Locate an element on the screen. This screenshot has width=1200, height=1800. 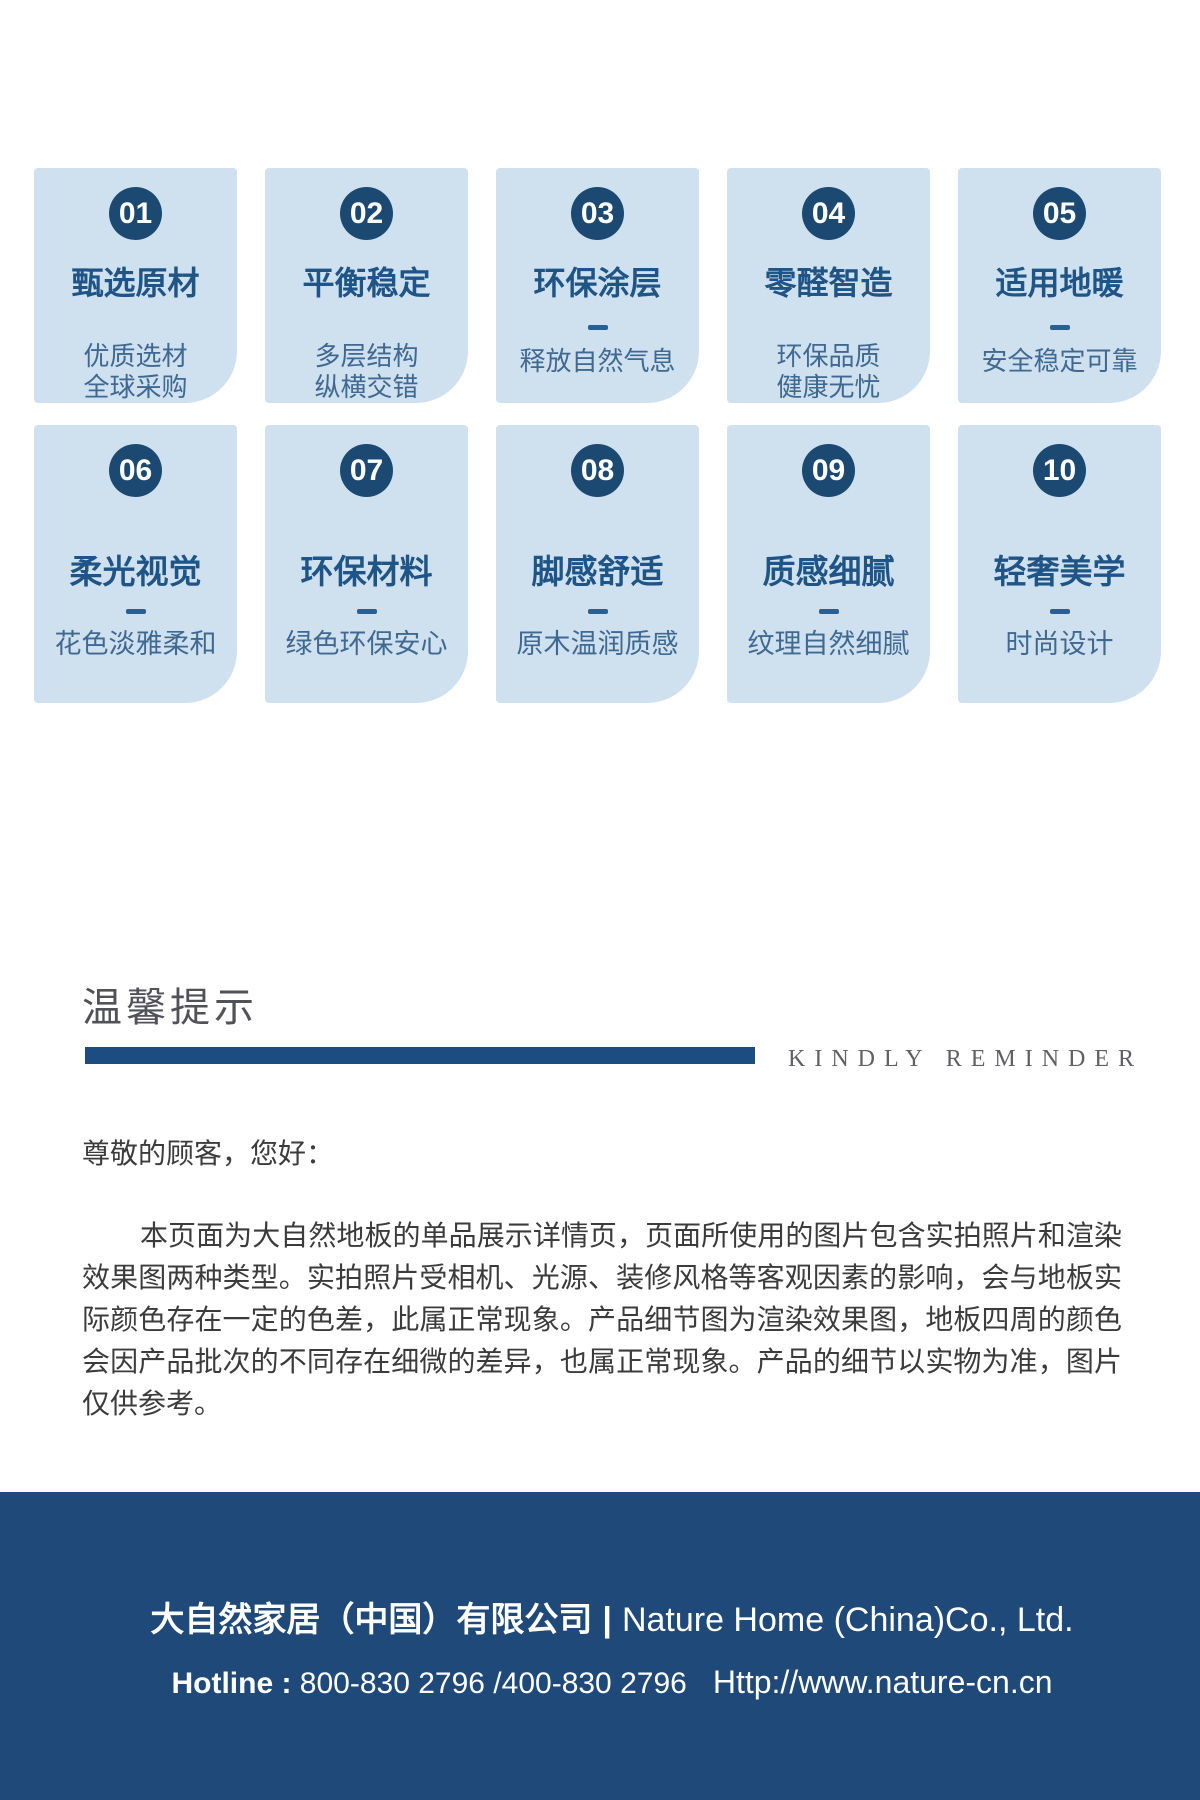
feature-card-05: 05 适用地暖 安全稳定可靠 is located at coordinates (1059, 285).